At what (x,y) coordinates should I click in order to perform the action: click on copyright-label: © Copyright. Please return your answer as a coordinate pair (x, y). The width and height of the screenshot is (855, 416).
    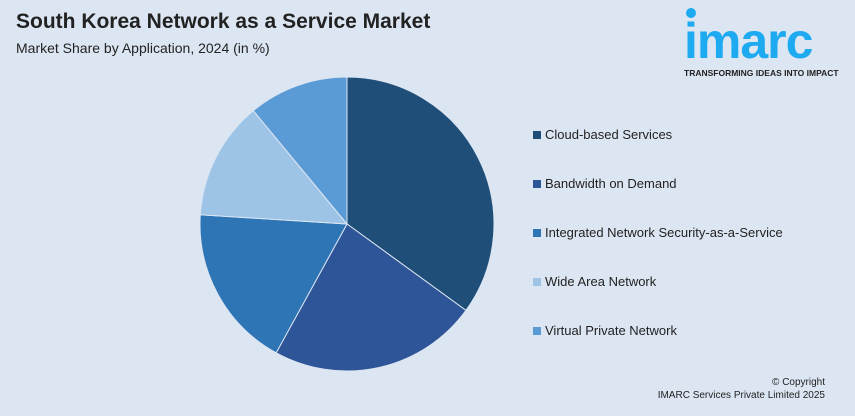
    Looking at the image, I should click on (798, 382).